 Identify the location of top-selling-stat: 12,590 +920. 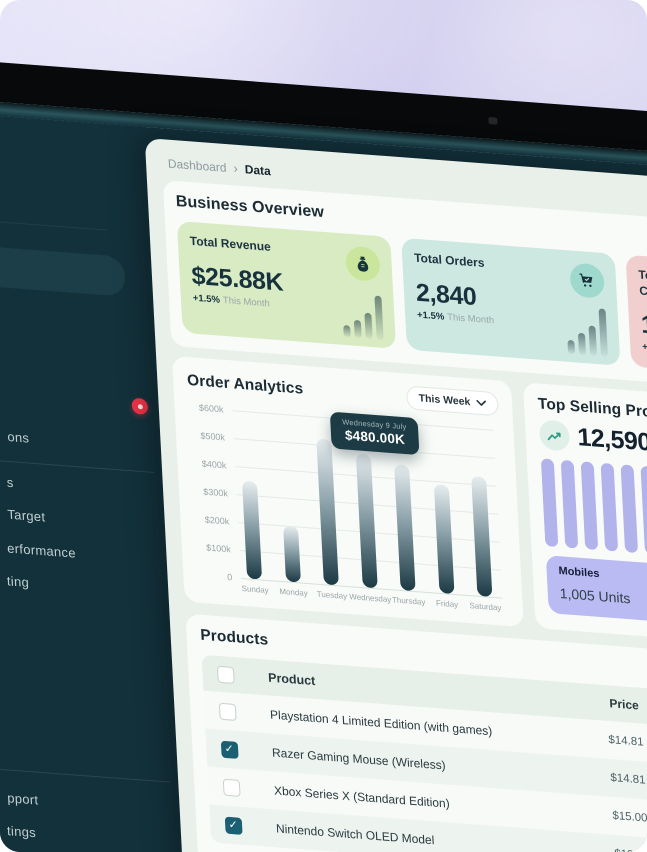
(592, 445).